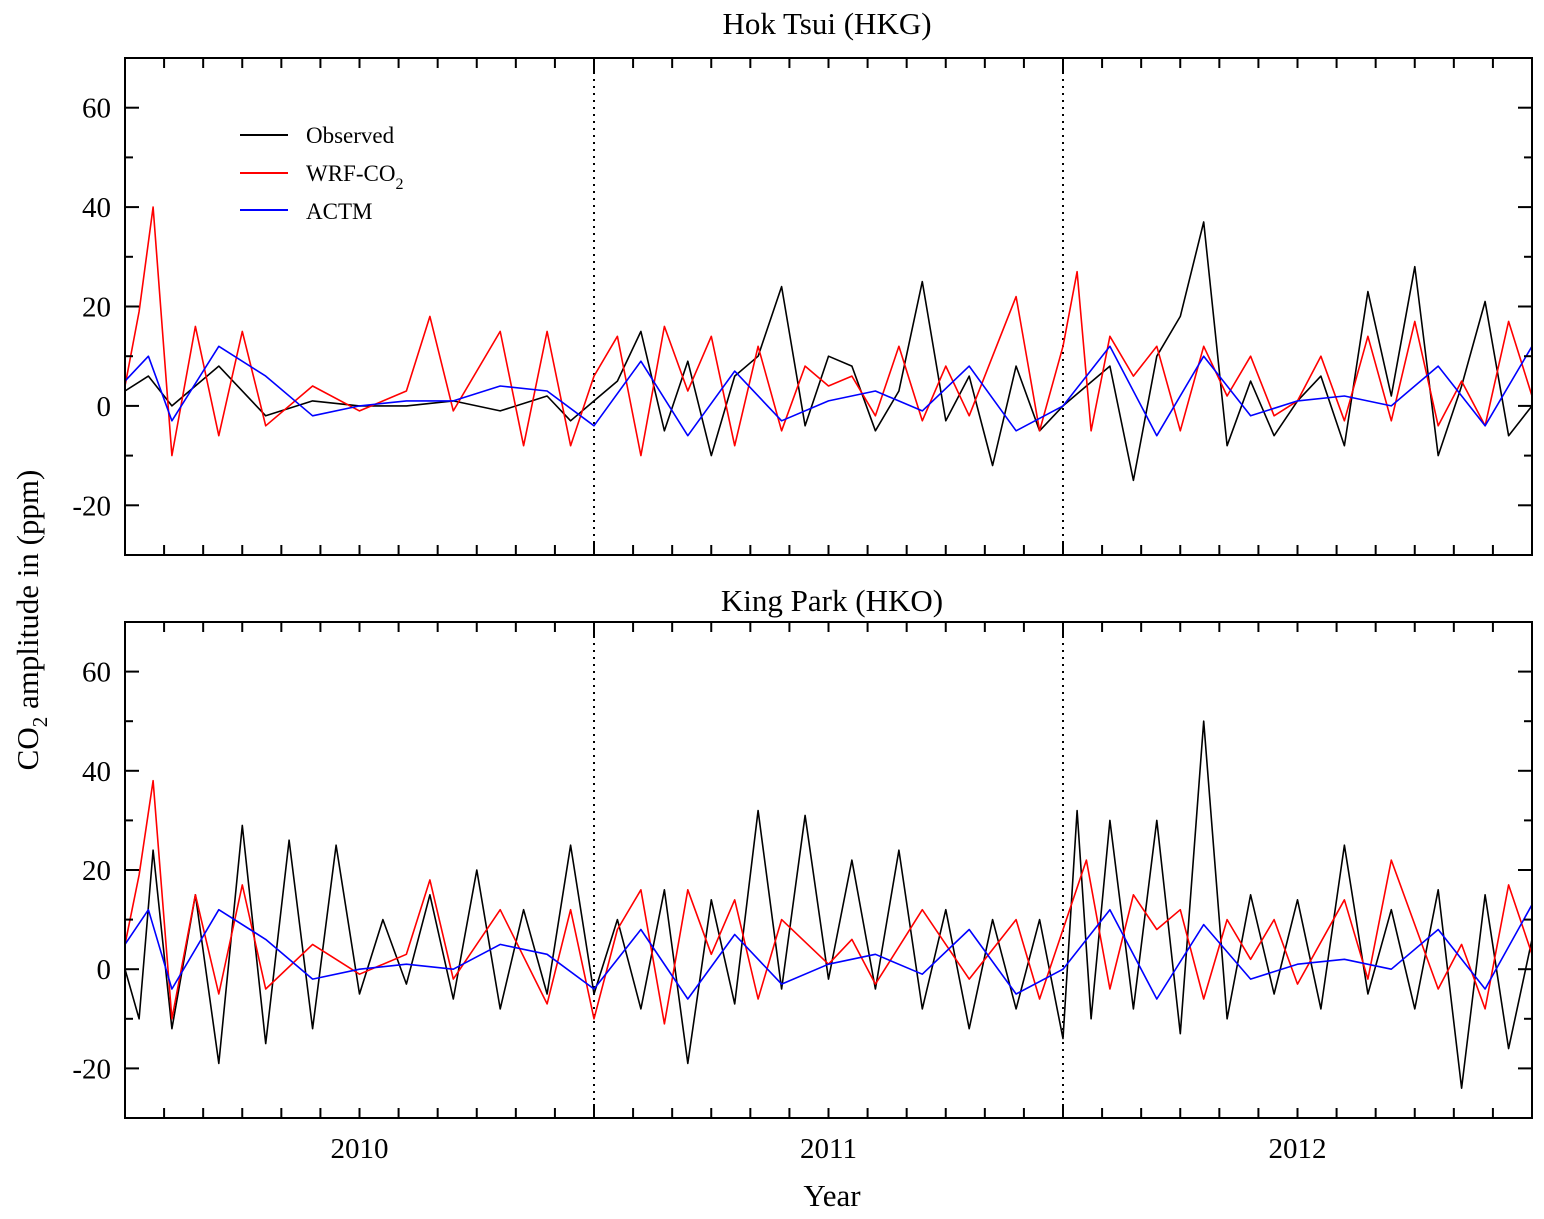  What do you see at coordinates (1298, 1149) in the screenshot?
I see `x-tick-label: 2012` at bounding box center [1298, 1149].